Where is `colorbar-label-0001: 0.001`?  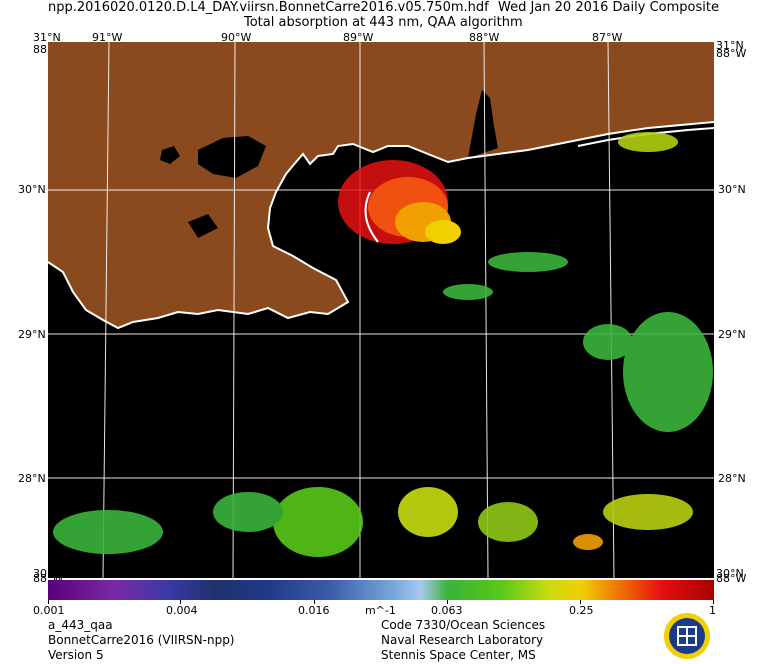 colorbar-label-0001: 0.001 is located at coordinates (49, 610).